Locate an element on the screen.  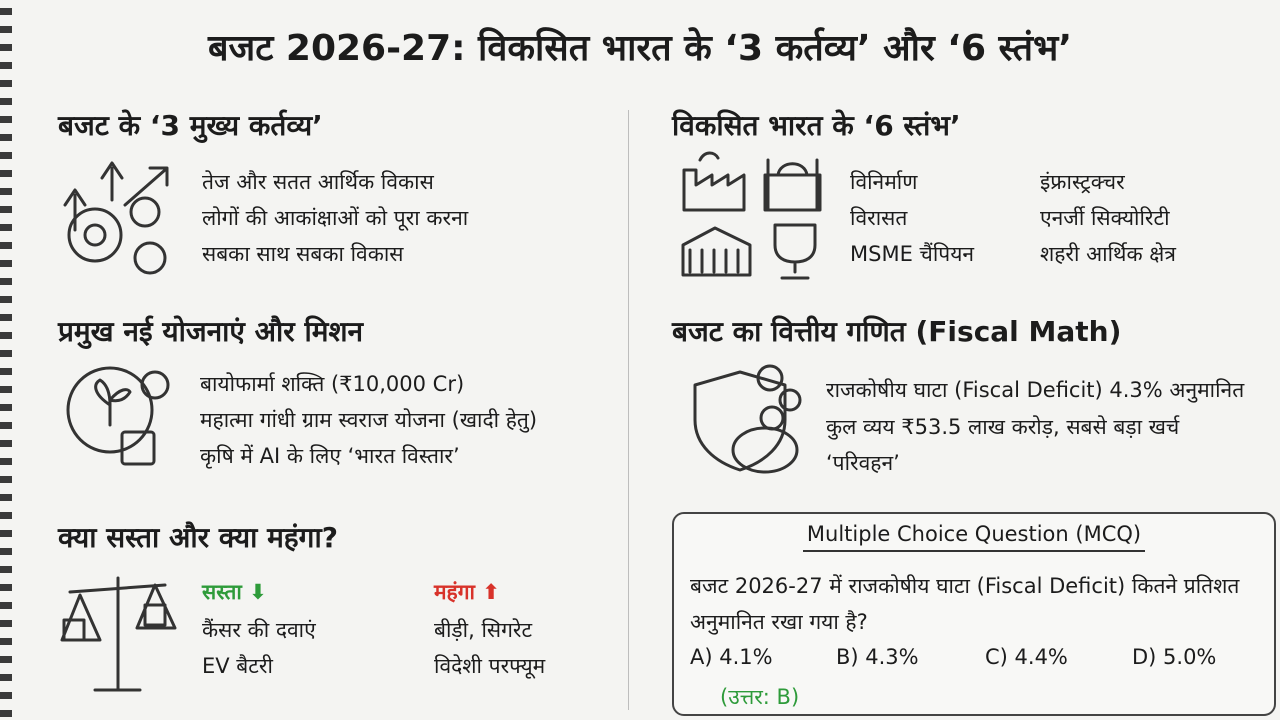
mcq-option: A) 4.1% is located at coordinates (731, 657).